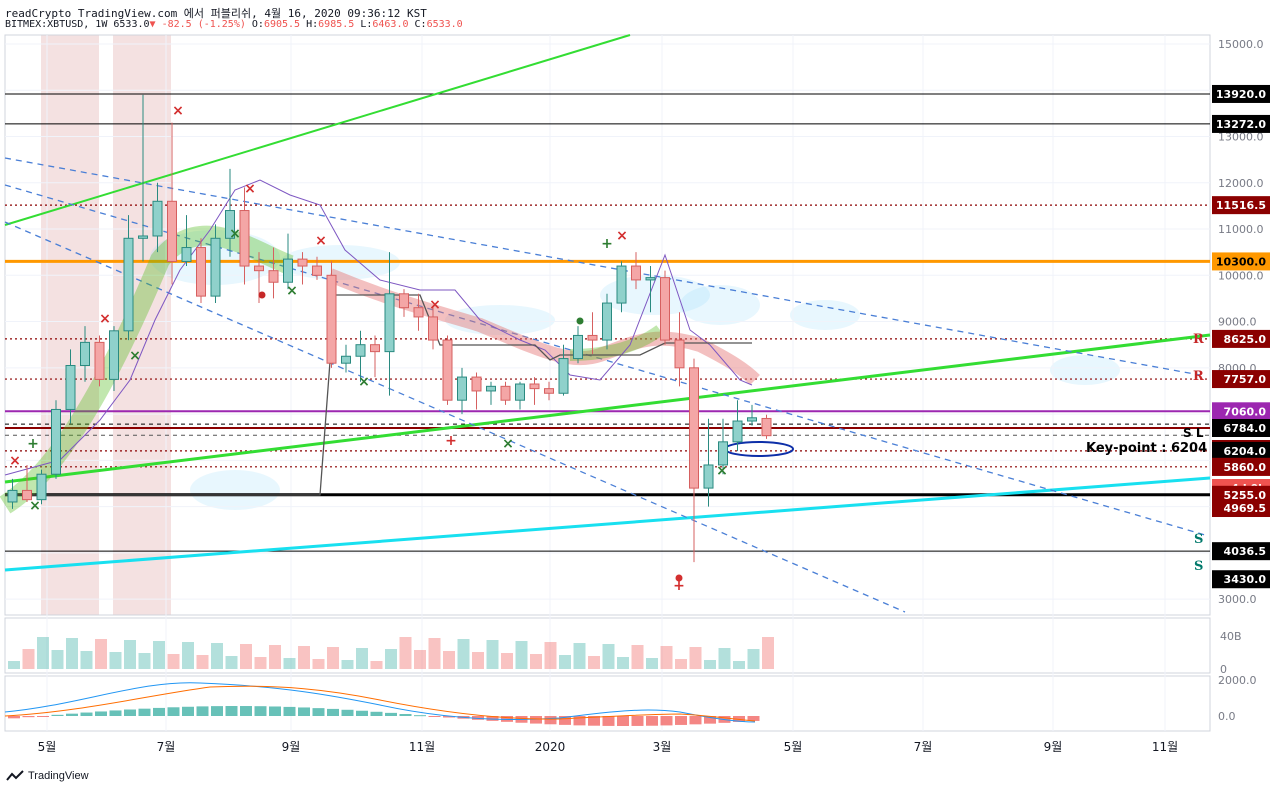 The height and width of the screenshot is (792, 1280). Describe the element at coordinates (1245, 379) in the screenshot. I see `price-axis-label-text: 7757.0` at that location.